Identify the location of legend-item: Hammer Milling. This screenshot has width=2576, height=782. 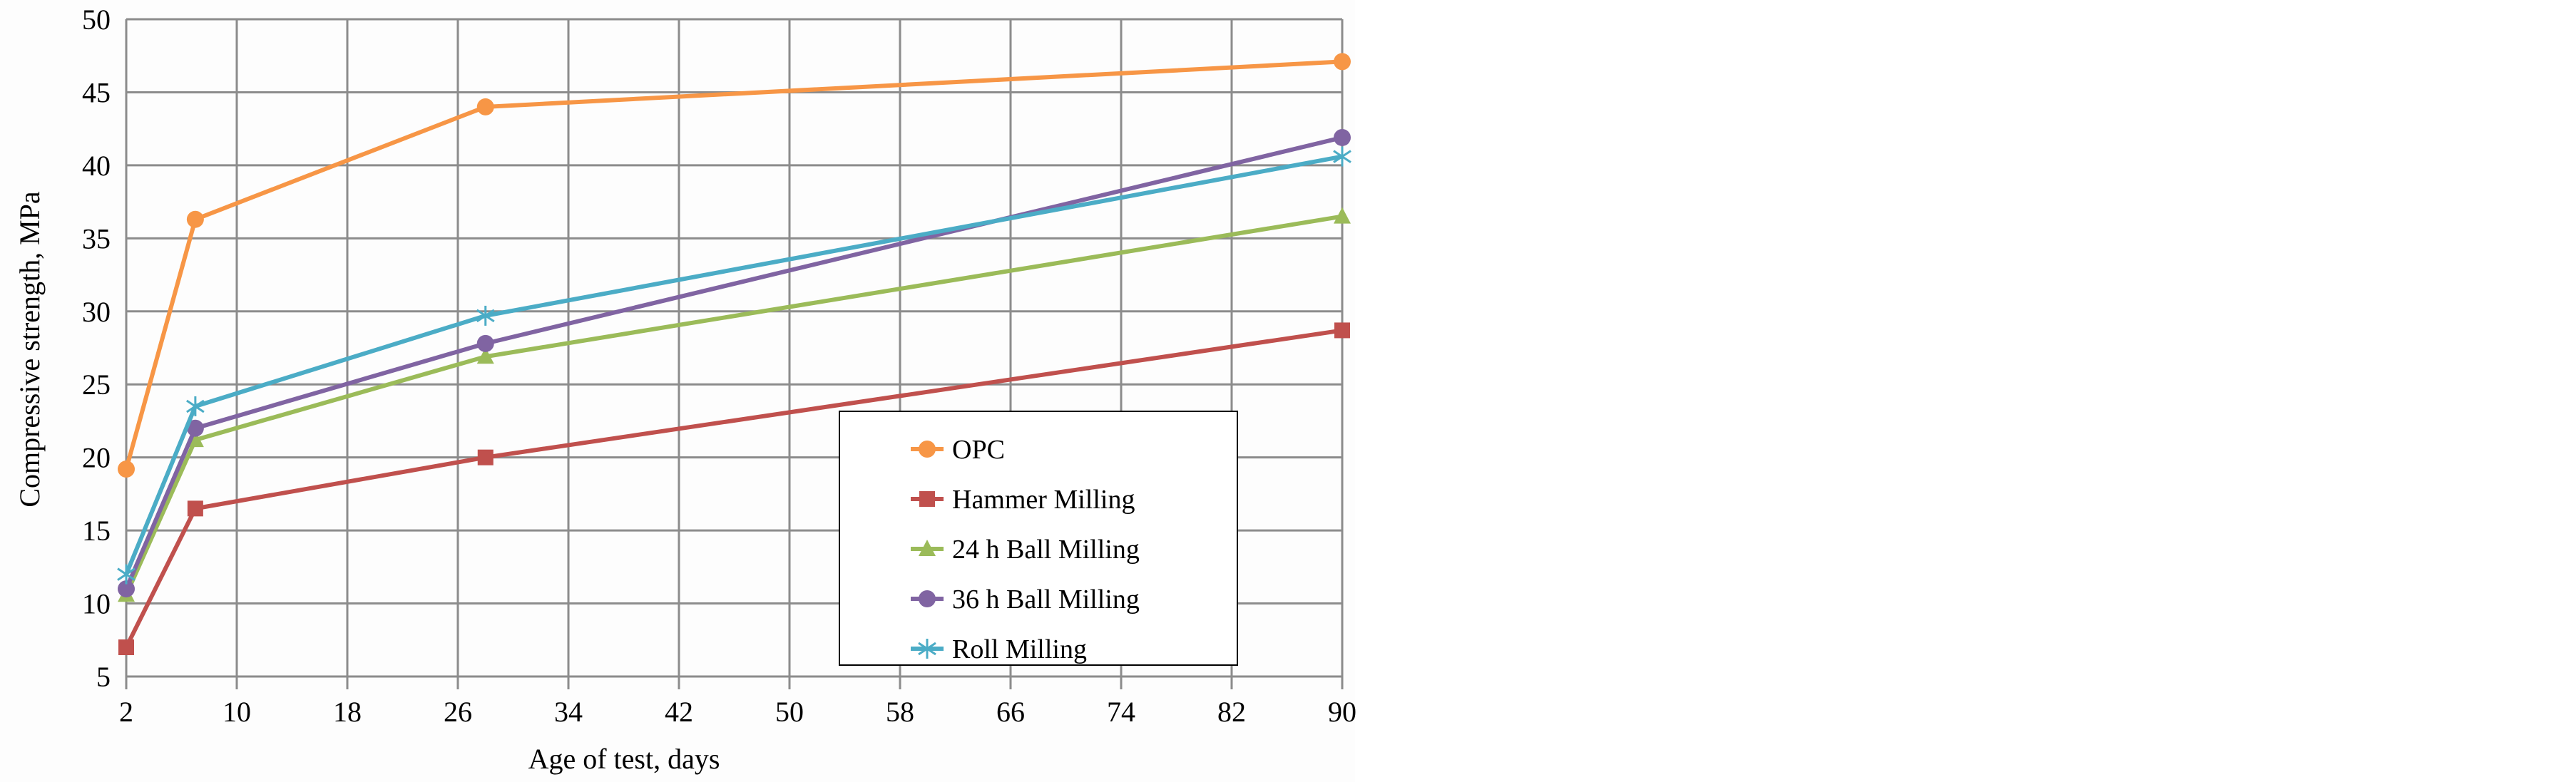
(1023, 500).